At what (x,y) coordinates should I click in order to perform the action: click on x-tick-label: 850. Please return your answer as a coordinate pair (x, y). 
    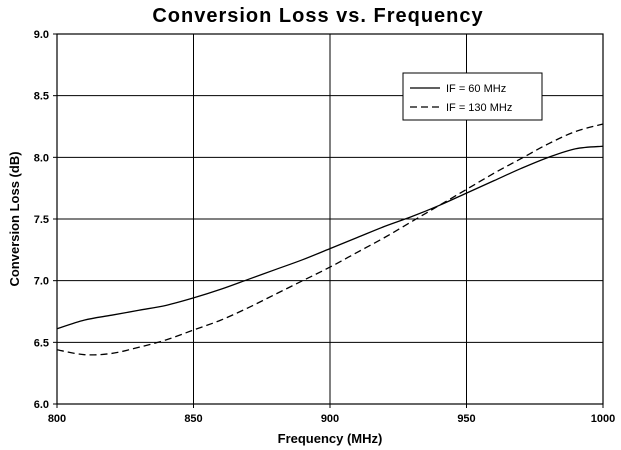
    Looking at the image, I should click on (193, 419).